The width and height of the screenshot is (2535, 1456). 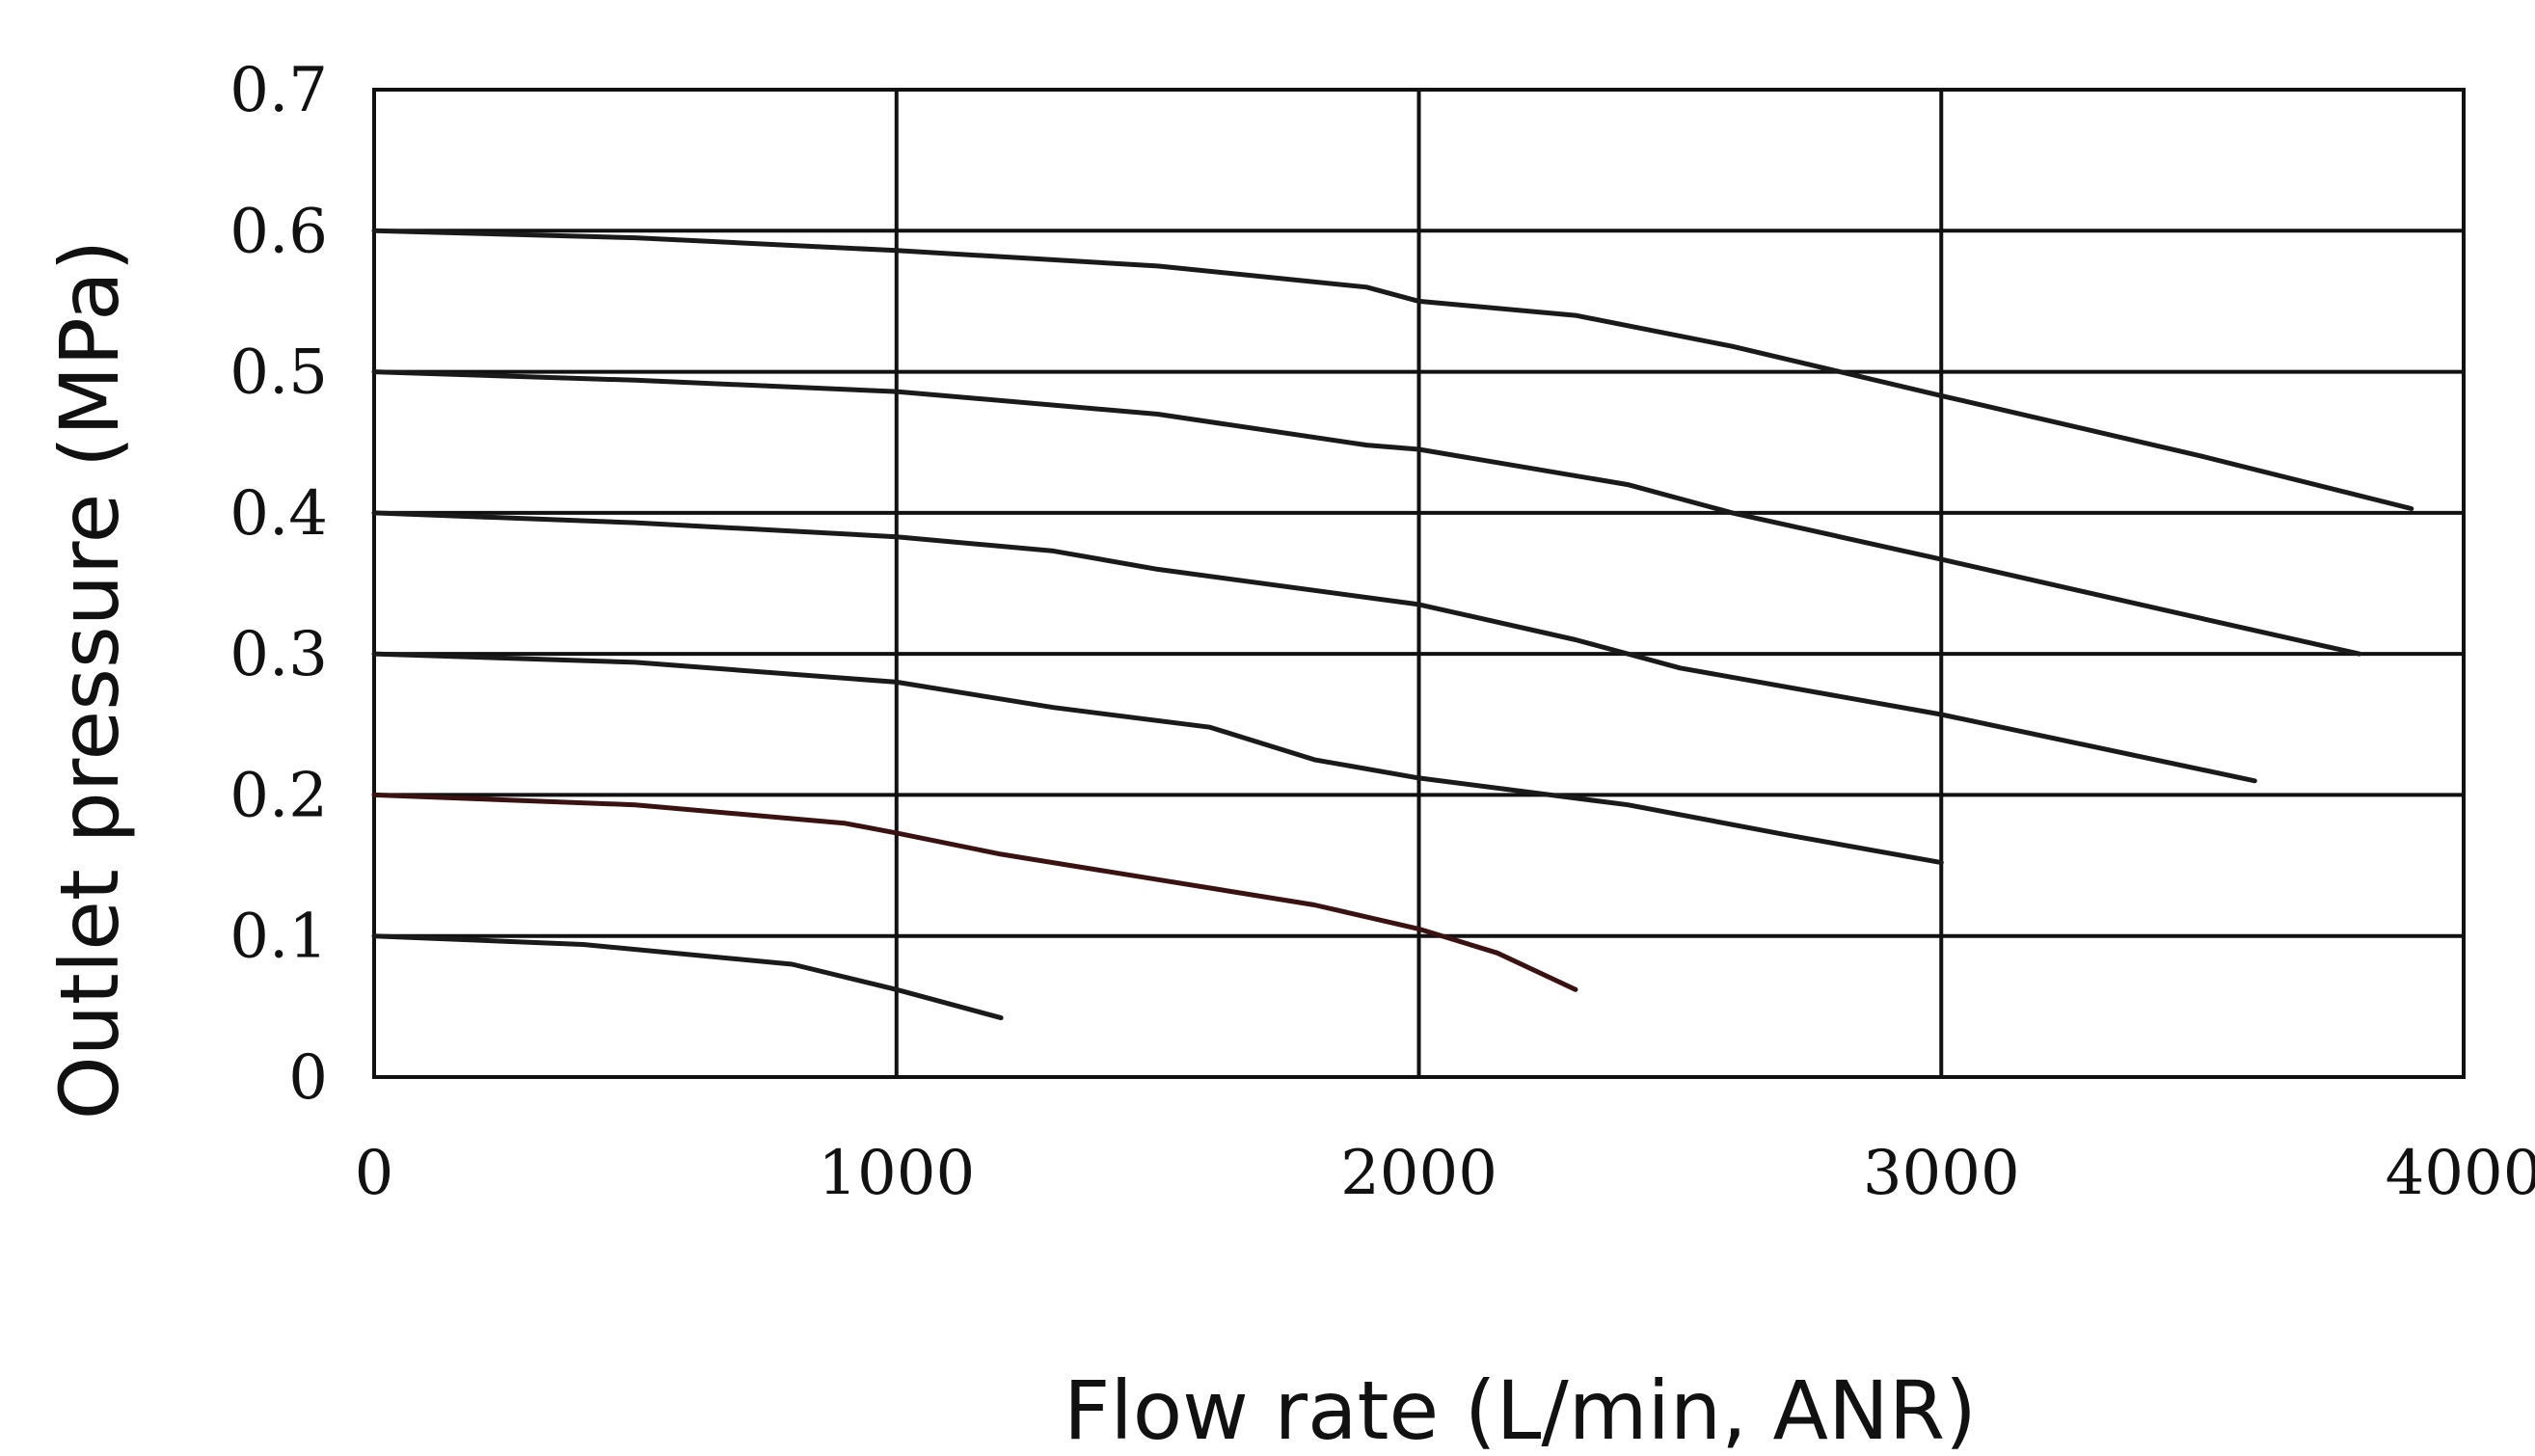 What do you see at coordinates (278, 795) in the screenshot?
I see `y-tick-label-2: 0.2` at bounding box center [278, 795].